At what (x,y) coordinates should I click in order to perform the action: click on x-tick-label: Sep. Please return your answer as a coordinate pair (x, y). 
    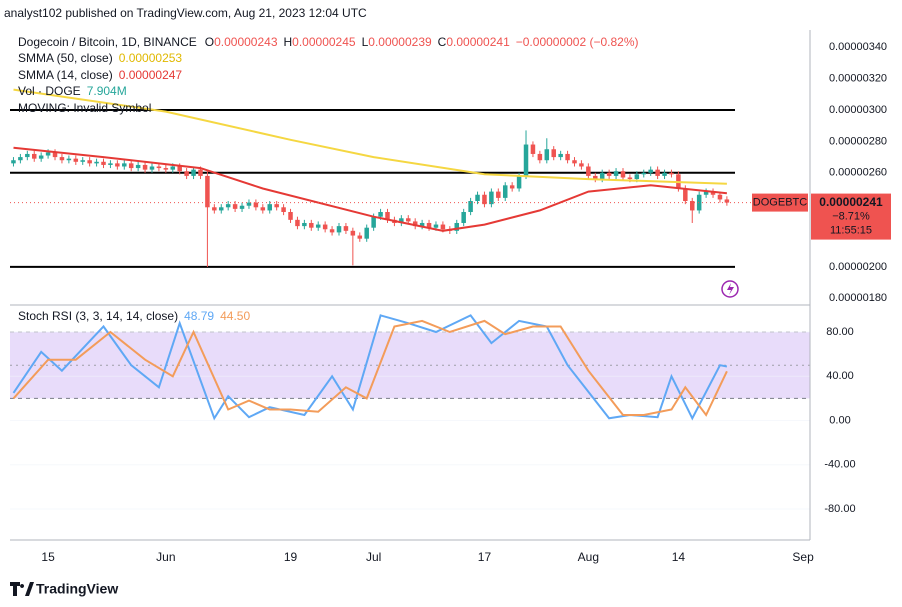
    Looking at the image, I should click on (803, 557).